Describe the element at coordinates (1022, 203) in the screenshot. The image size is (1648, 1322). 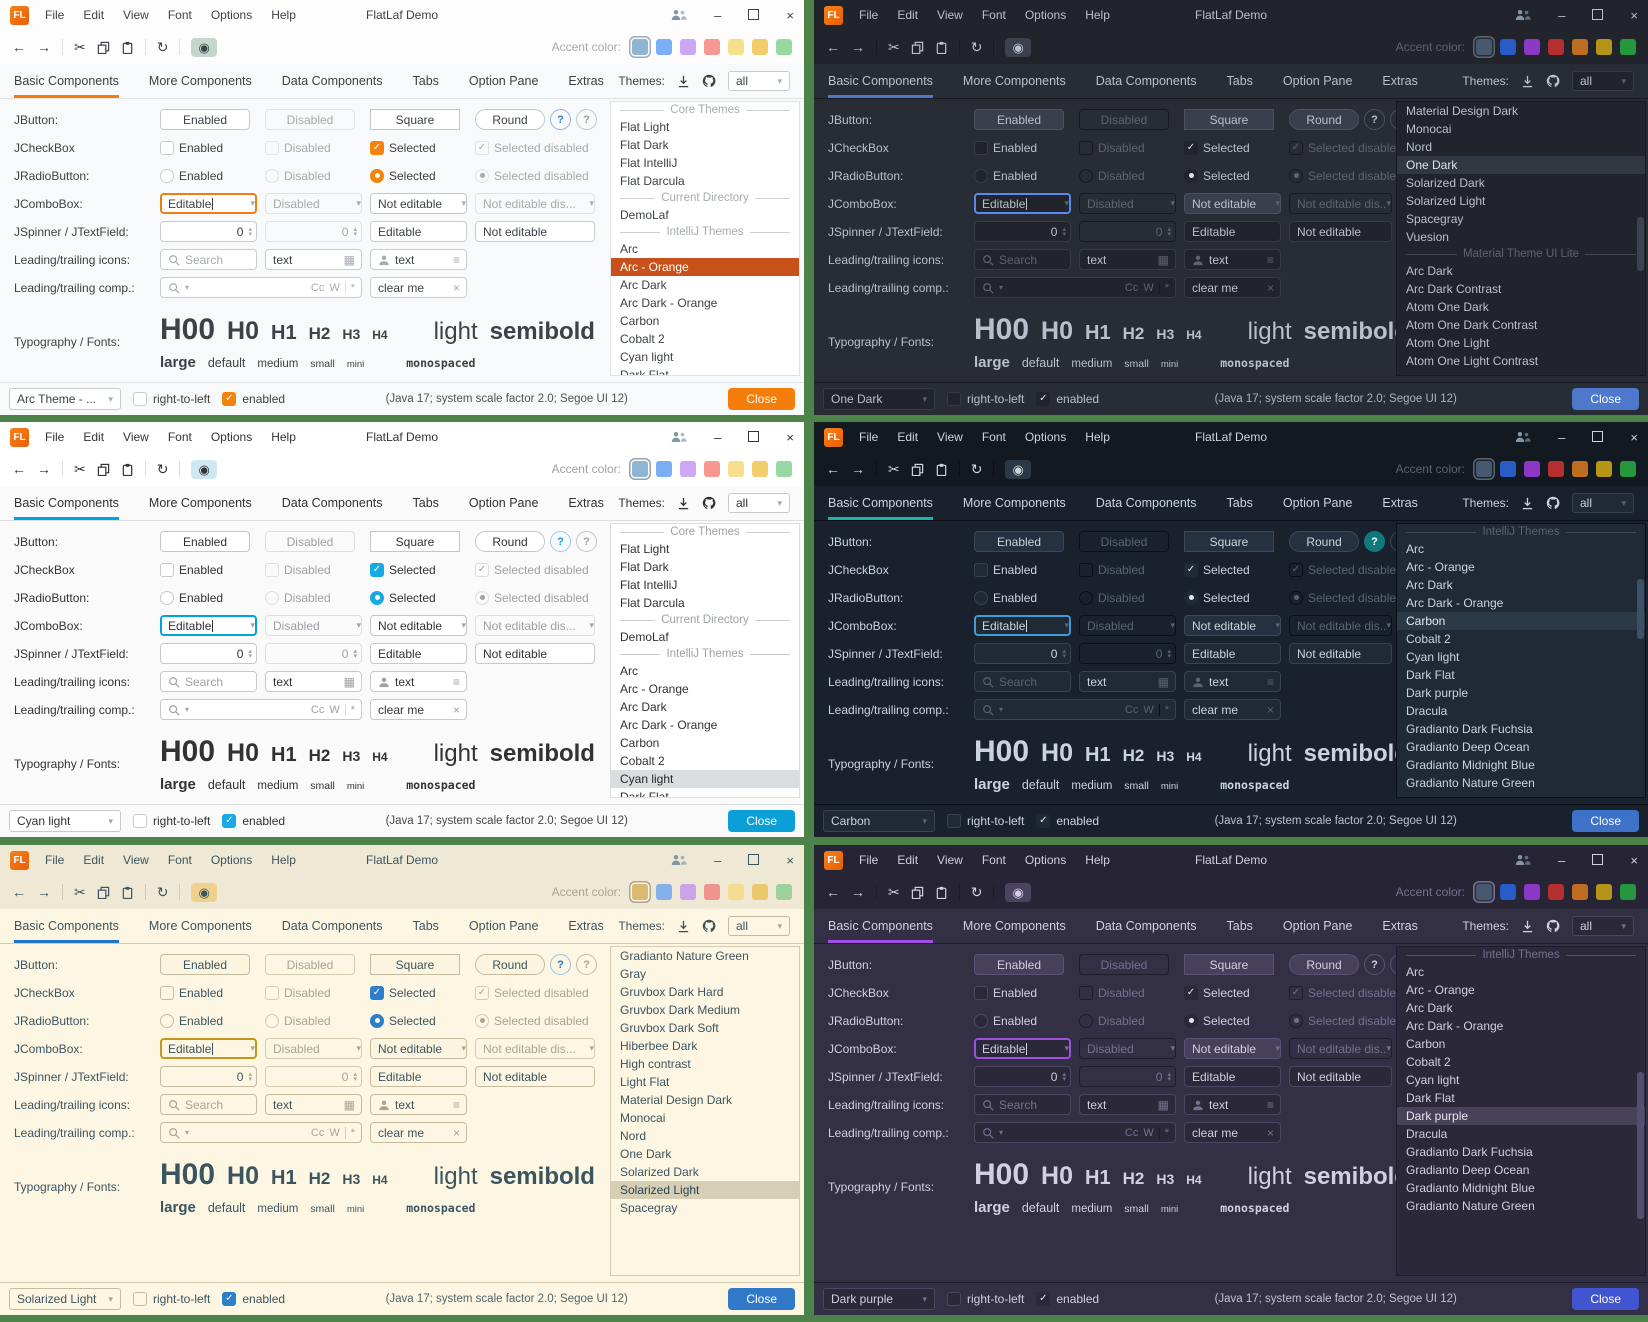
I see `editable-combobox: Editable ▾` at that location.